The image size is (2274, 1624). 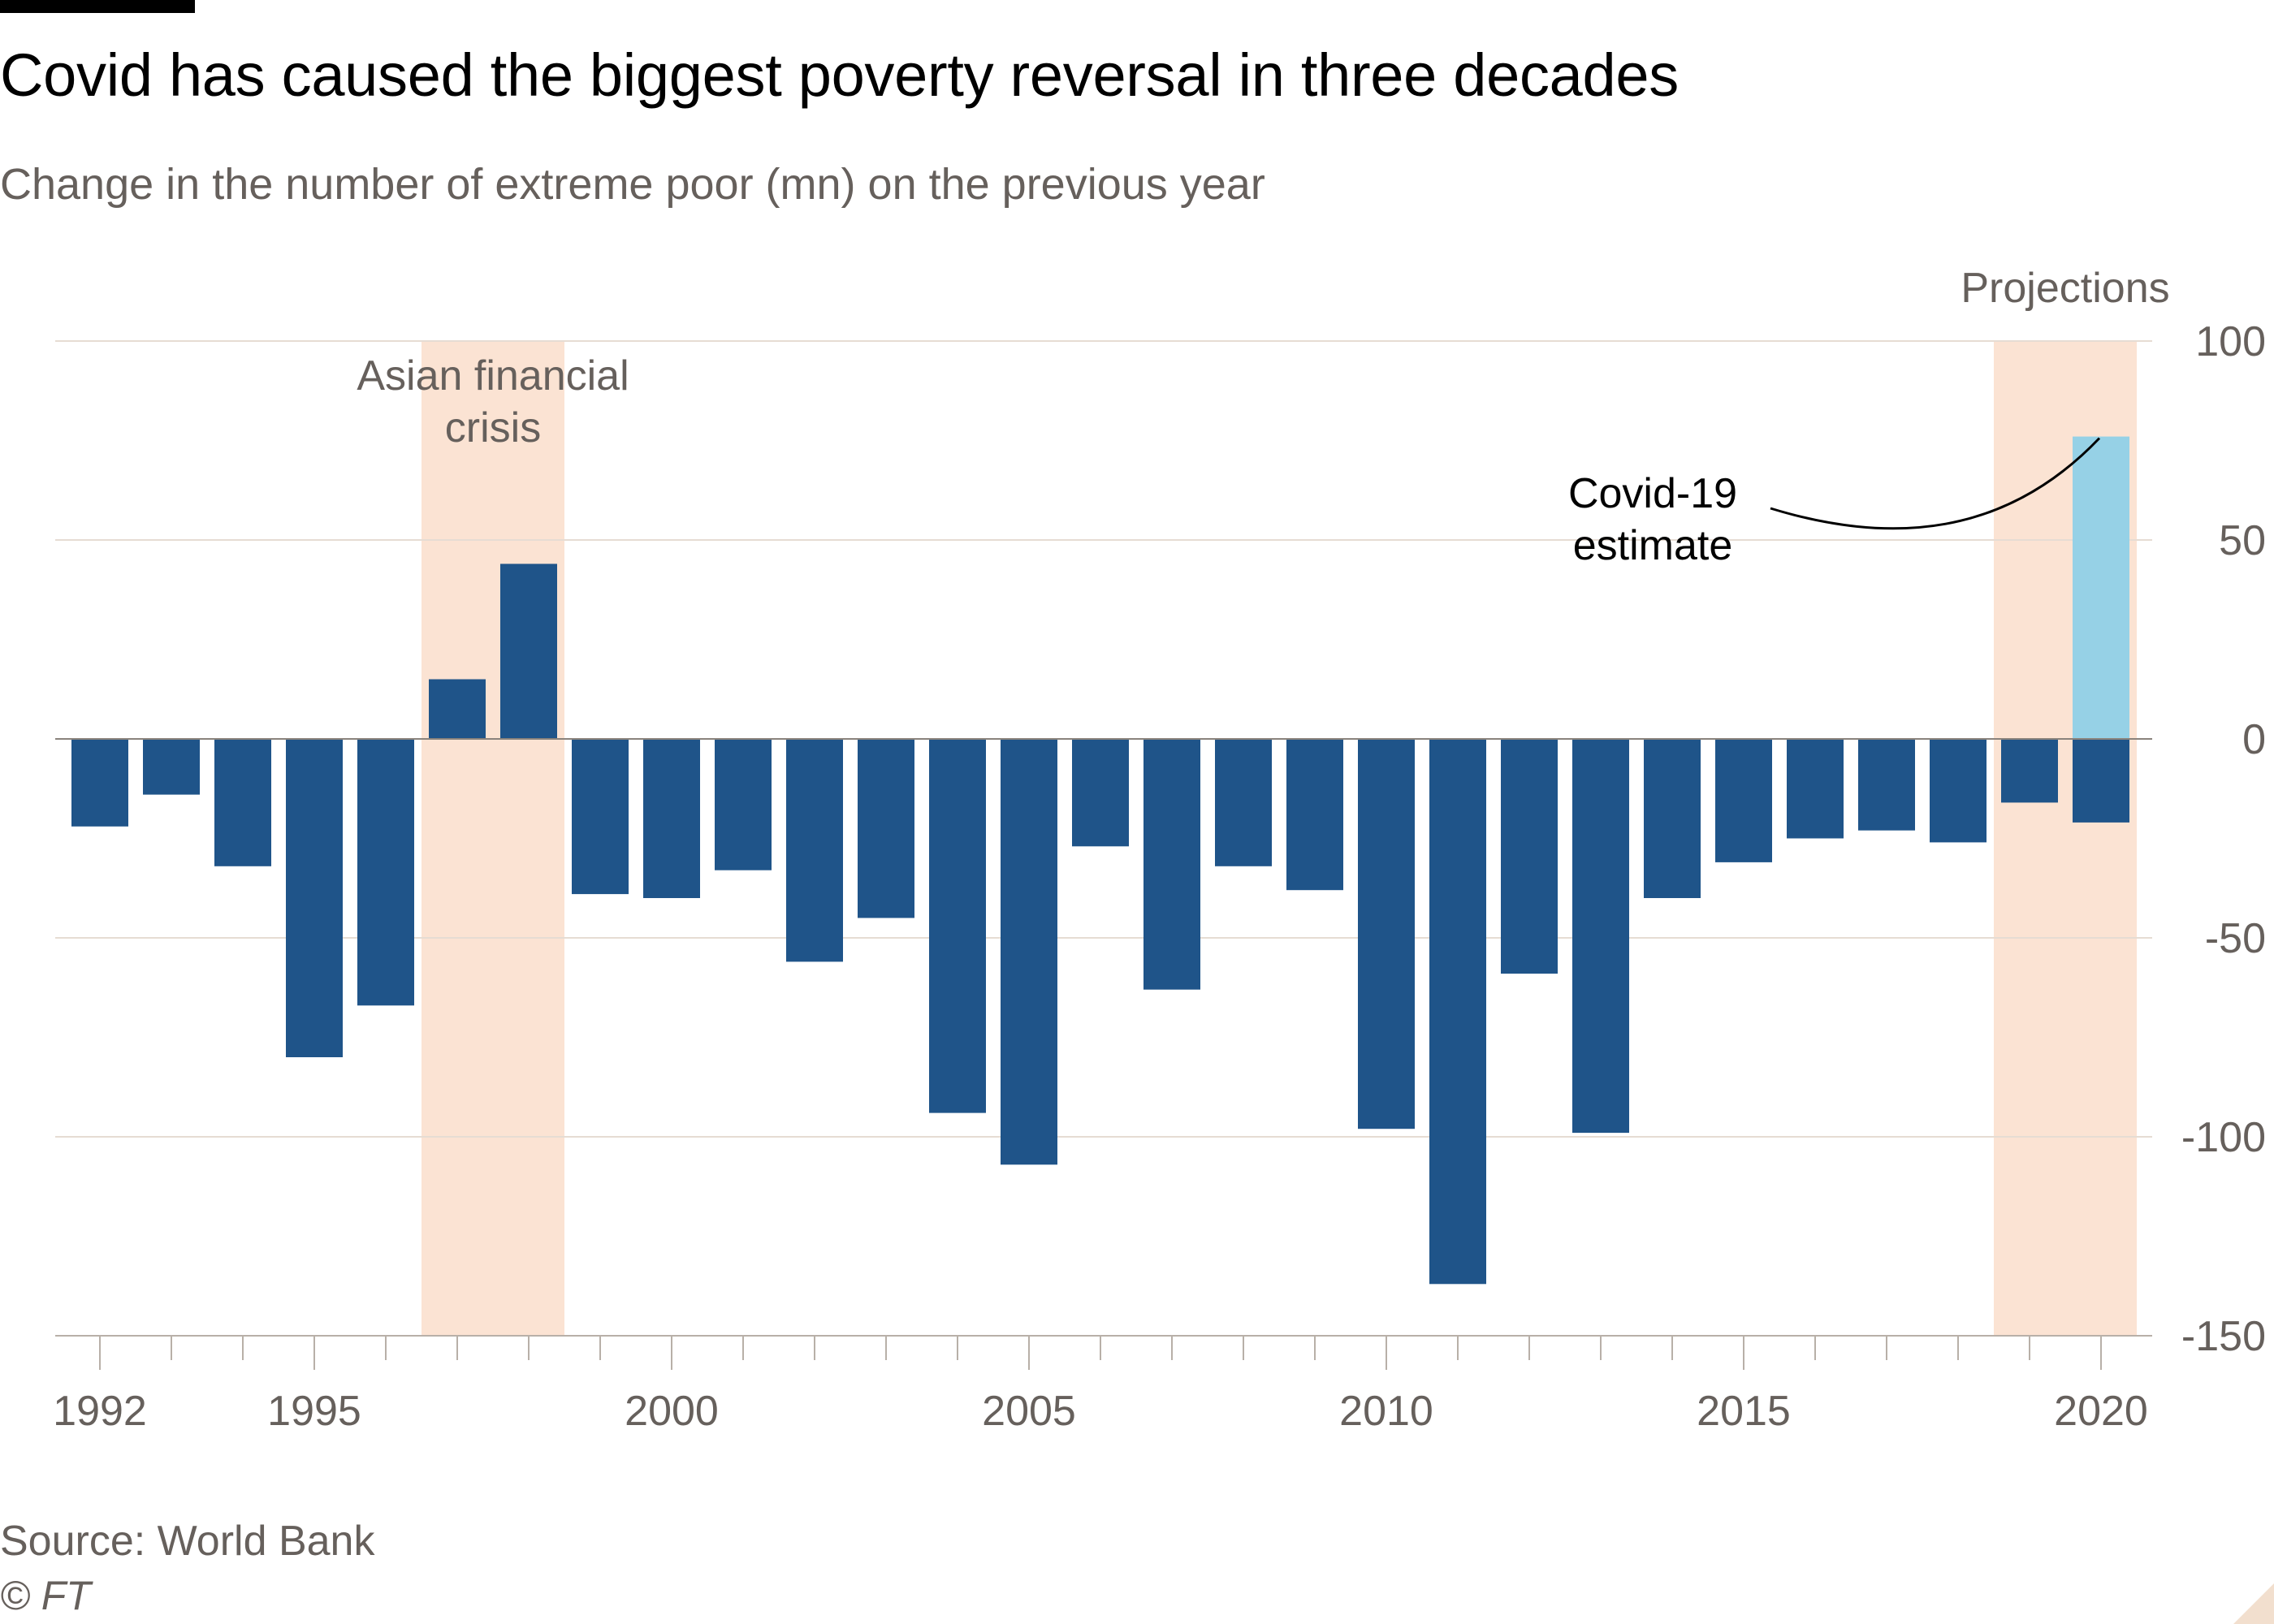 What do you see at coordinates (2235, 939) in the screenshot?
I see `y-tick-label: -50` at bounding box center [2235, 939].